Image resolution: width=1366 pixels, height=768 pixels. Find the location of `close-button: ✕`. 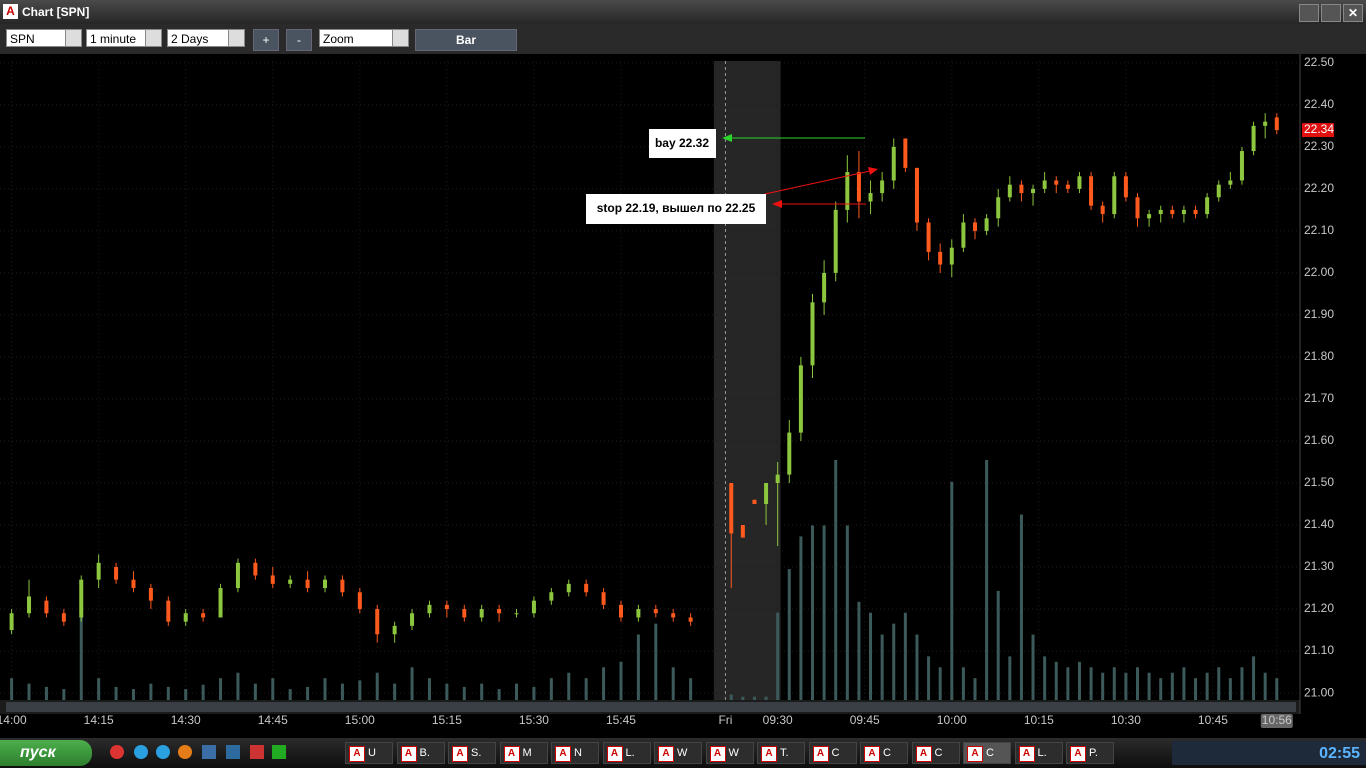

close-button: ✕ is located at coordinates (1353, 13).